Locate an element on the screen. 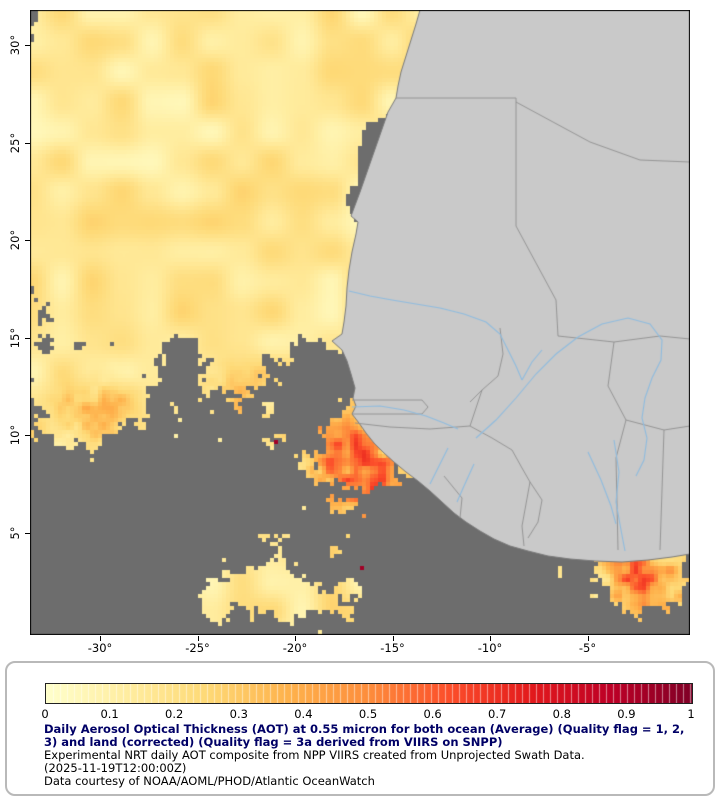 This screenshot has width=720, height=800. colorbar-tick-label: 1 is located at coordinates (691, 714).